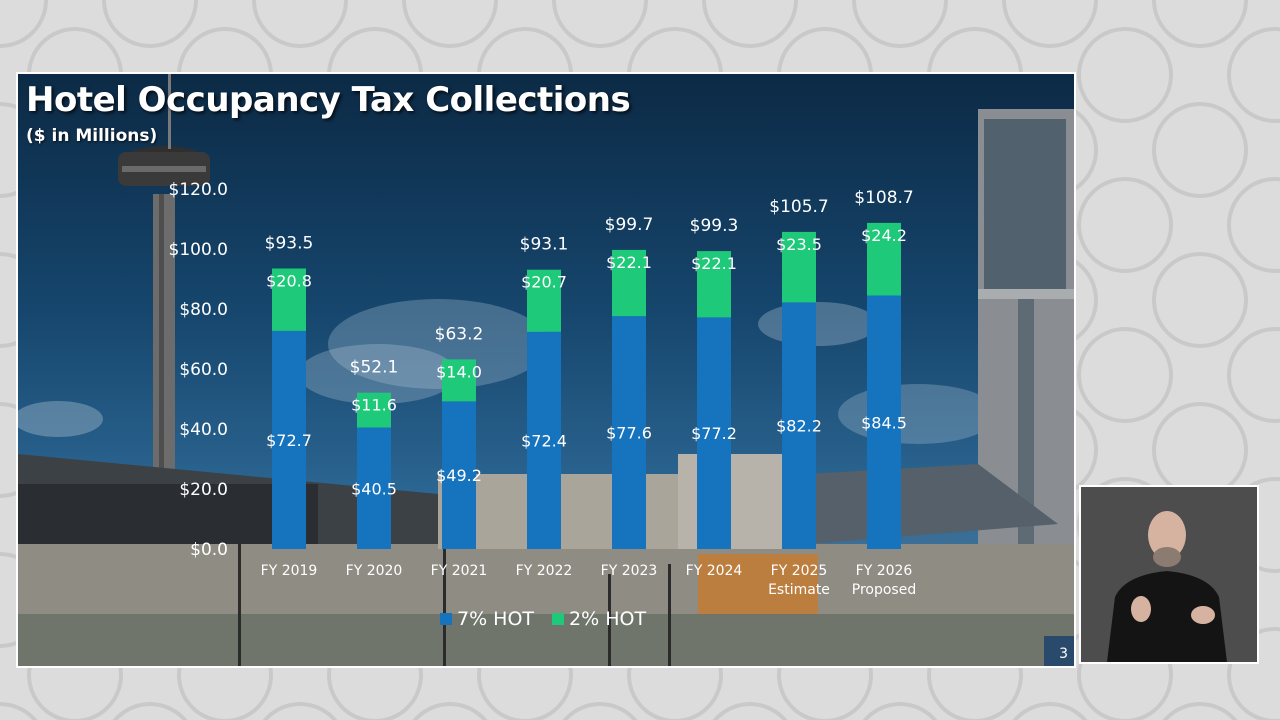 The image size is (1280, 720). Describe the element at coordinates (544, 282) in the screenshot. I see `data-label-2pct: $20.7` at that location.